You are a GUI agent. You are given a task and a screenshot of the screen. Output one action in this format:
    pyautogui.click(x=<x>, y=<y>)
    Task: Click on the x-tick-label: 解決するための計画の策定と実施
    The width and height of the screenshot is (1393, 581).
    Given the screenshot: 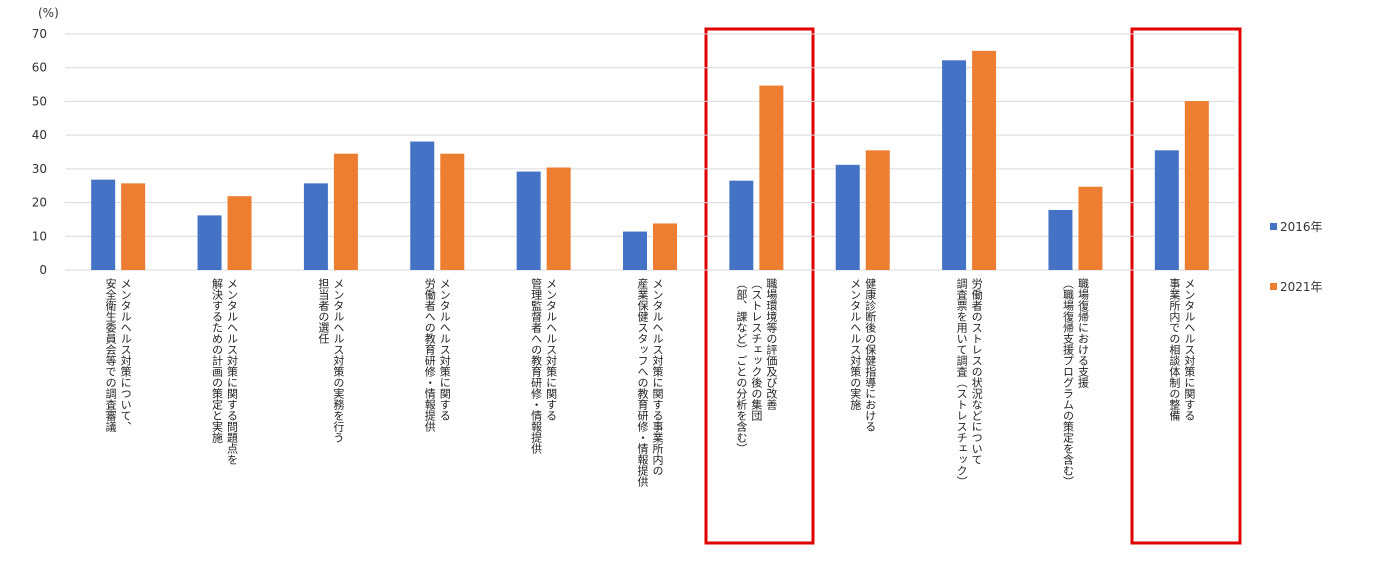 What is the action you would take?
    pyautogui.click(x=217, y=360)
    